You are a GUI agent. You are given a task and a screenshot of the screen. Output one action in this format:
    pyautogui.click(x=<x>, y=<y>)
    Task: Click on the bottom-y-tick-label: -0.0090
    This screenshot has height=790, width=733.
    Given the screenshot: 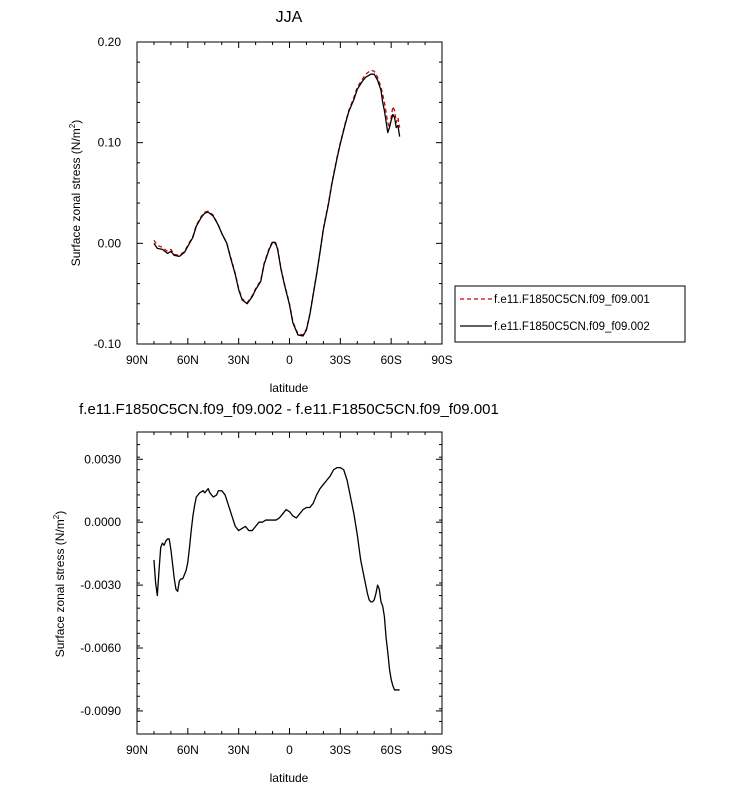 What is the action you would take?
    pyautogui.click(x=100, y=711)
    